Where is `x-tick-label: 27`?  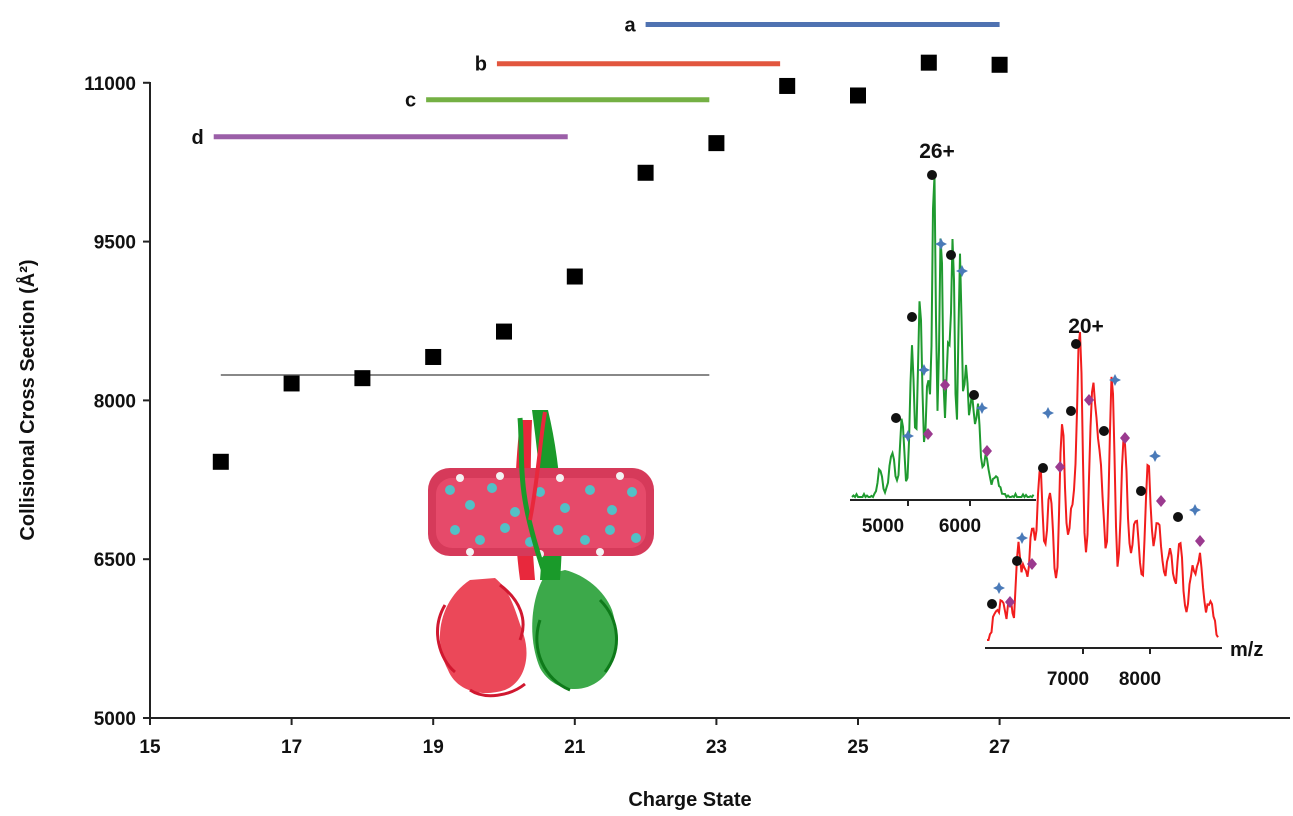 x-tick-label: 27 is located at coordinates (999, 747).